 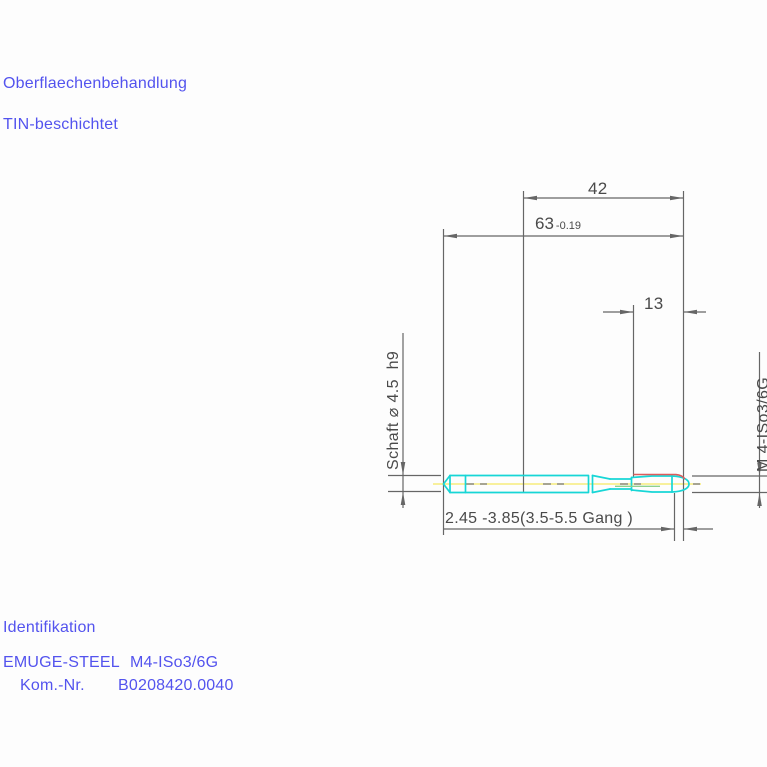 I want to click on thread-crest-line, so click(x=659, y=476).